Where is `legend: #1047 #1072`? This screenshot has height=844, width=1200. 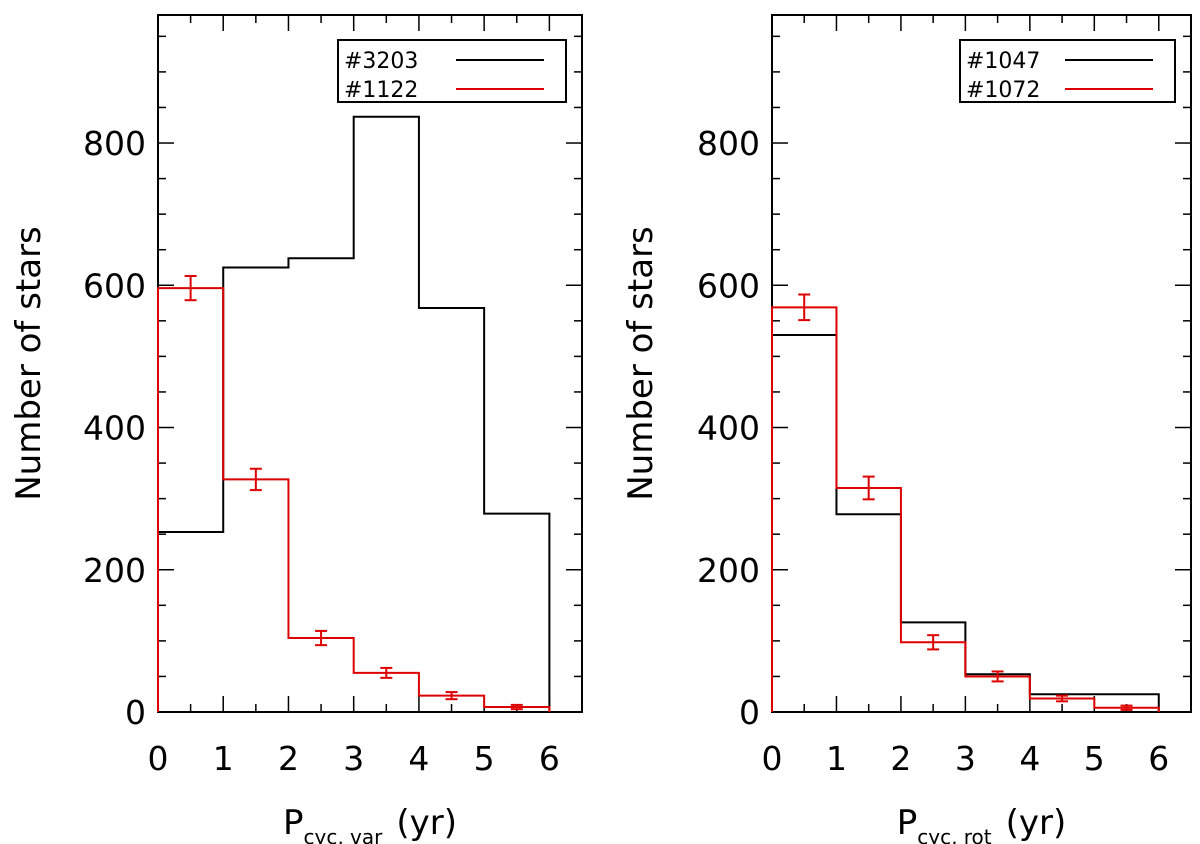 legend: #1047 #1072 is located at coordinates (1067, 71).